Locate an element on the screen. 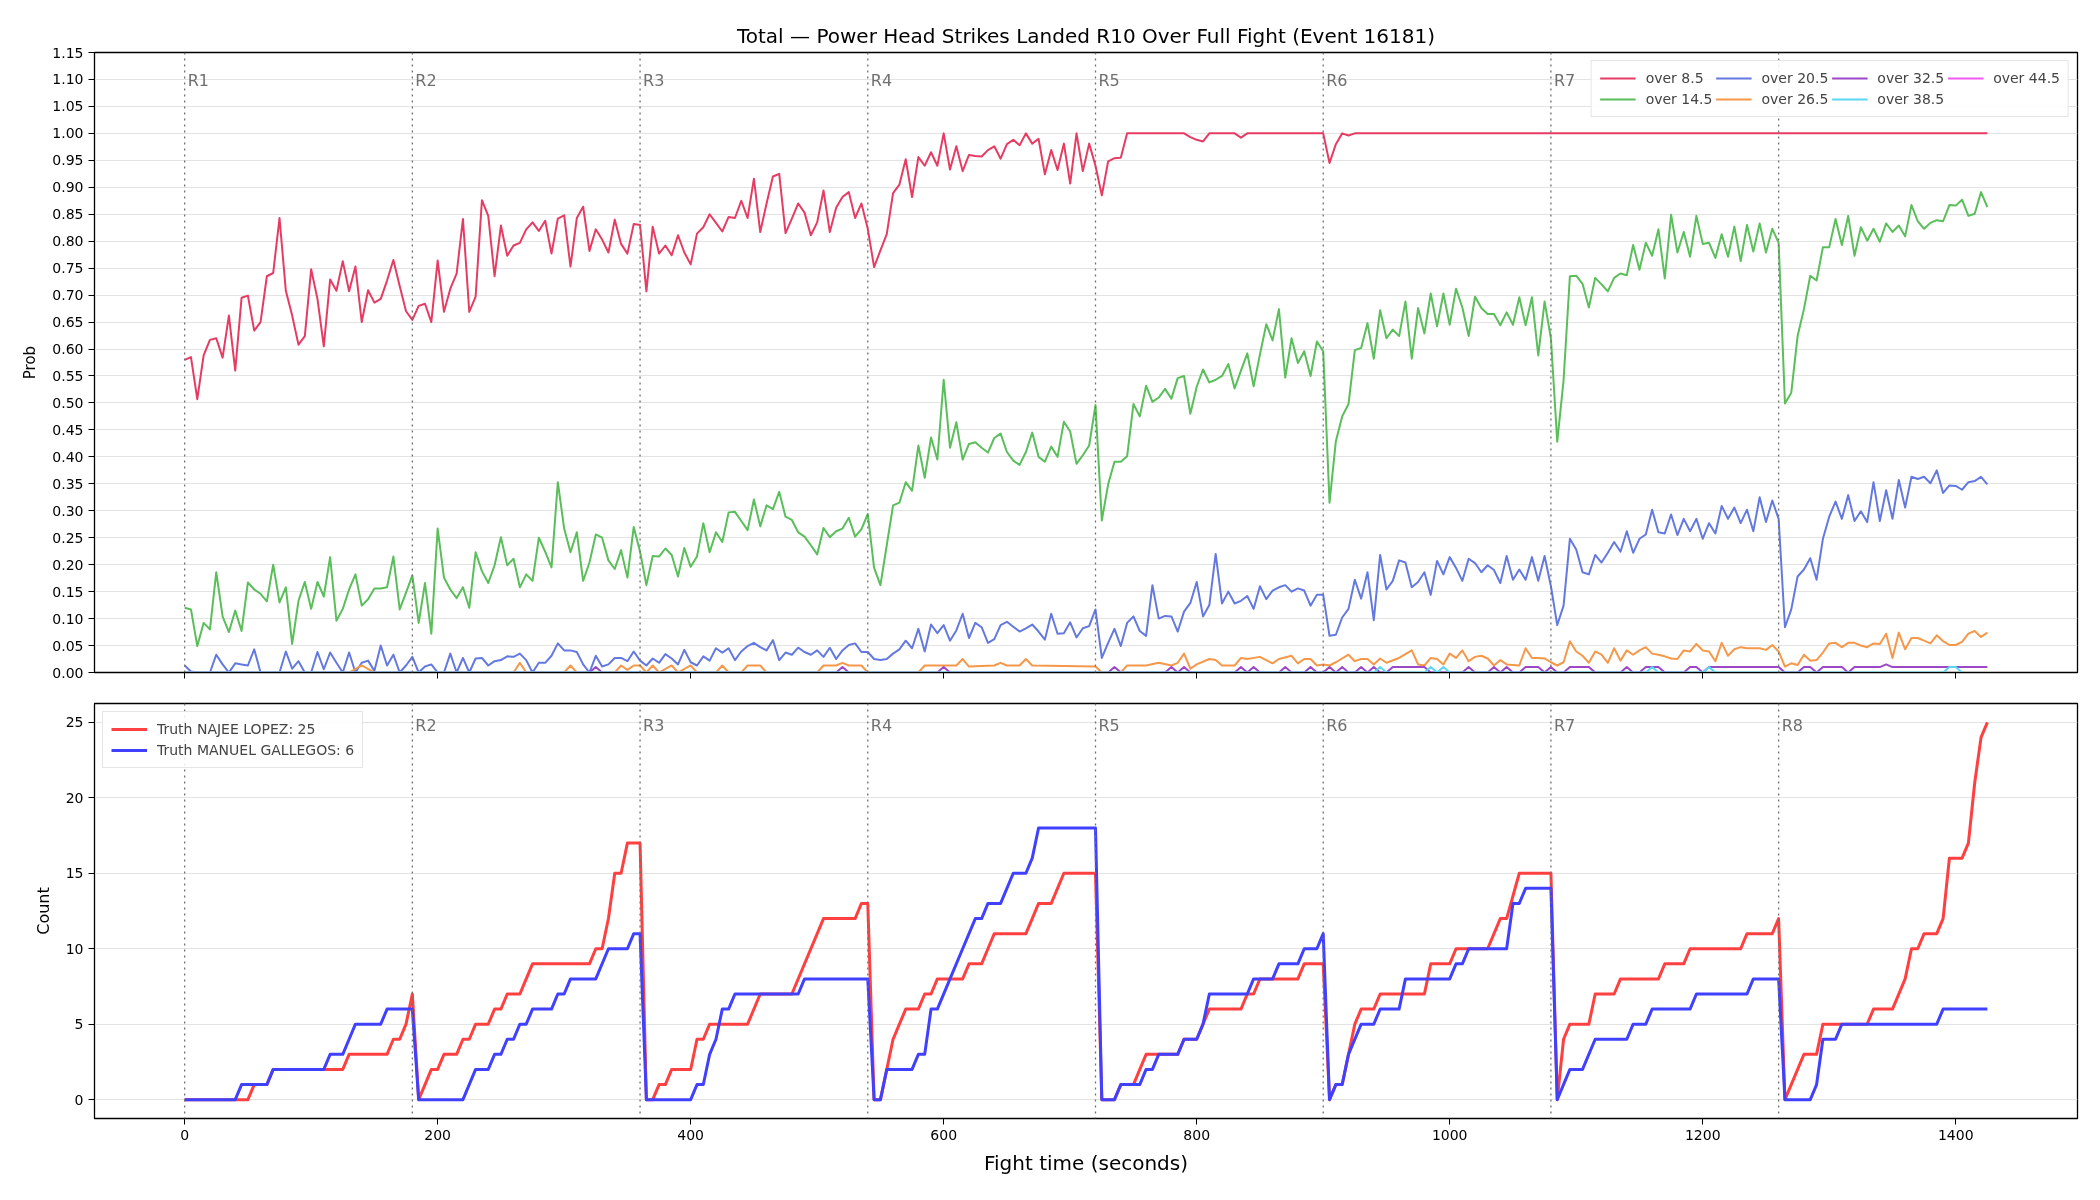  y-tick-label: 0.55 is located at coordinates (68, 375).